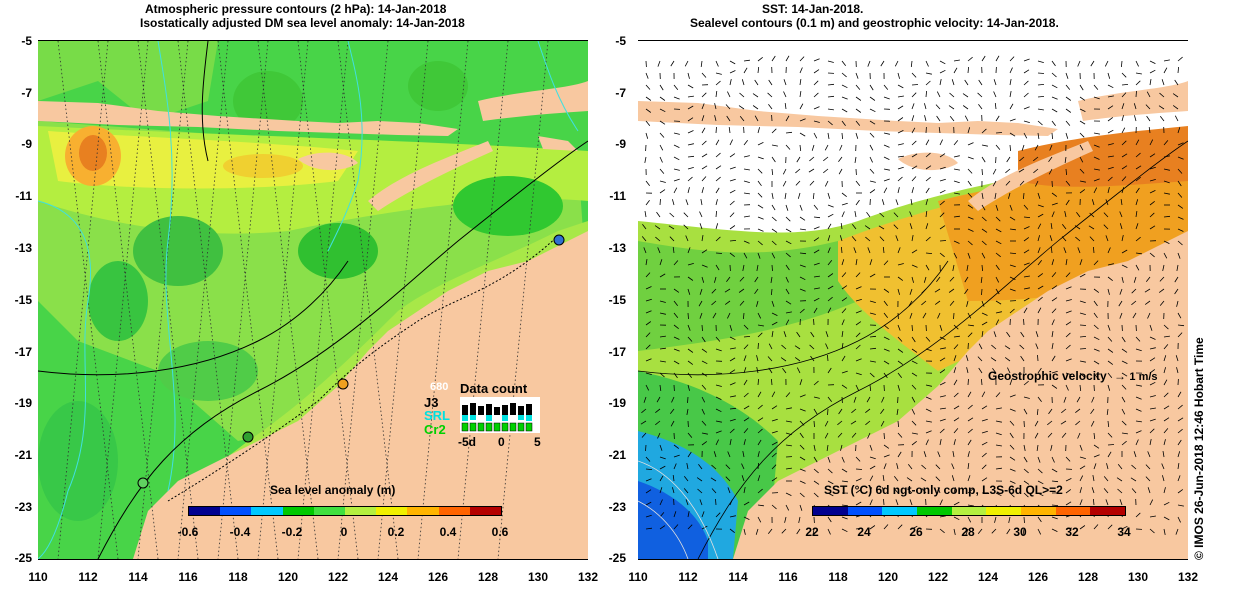  I want to click on x-tick: 110, so click(638, 577).